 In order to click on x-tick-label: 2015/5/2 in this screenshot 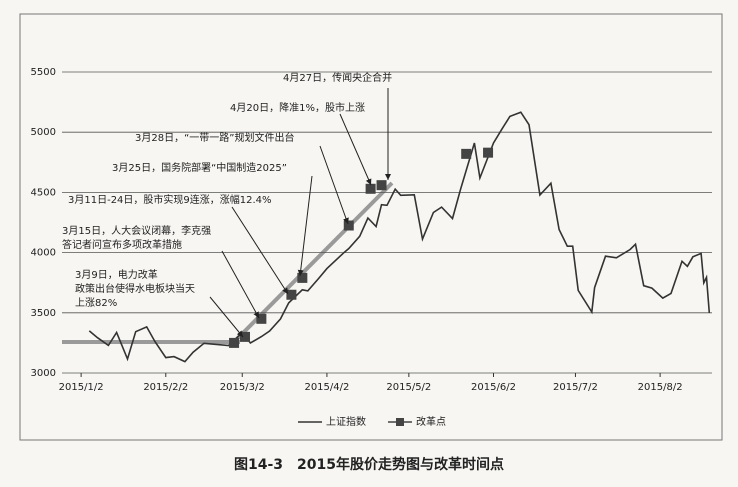, I will do `click(408, 387)`.